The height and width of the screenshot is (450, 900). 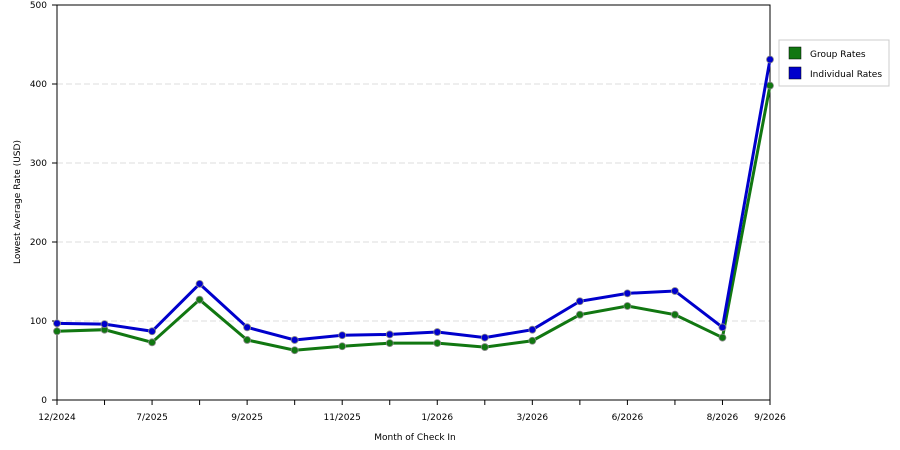 What do you see at coordinates (247, 418) in the screenshot?
I see `x-tick-label: 9/2025` at bounding box center [247, 418].